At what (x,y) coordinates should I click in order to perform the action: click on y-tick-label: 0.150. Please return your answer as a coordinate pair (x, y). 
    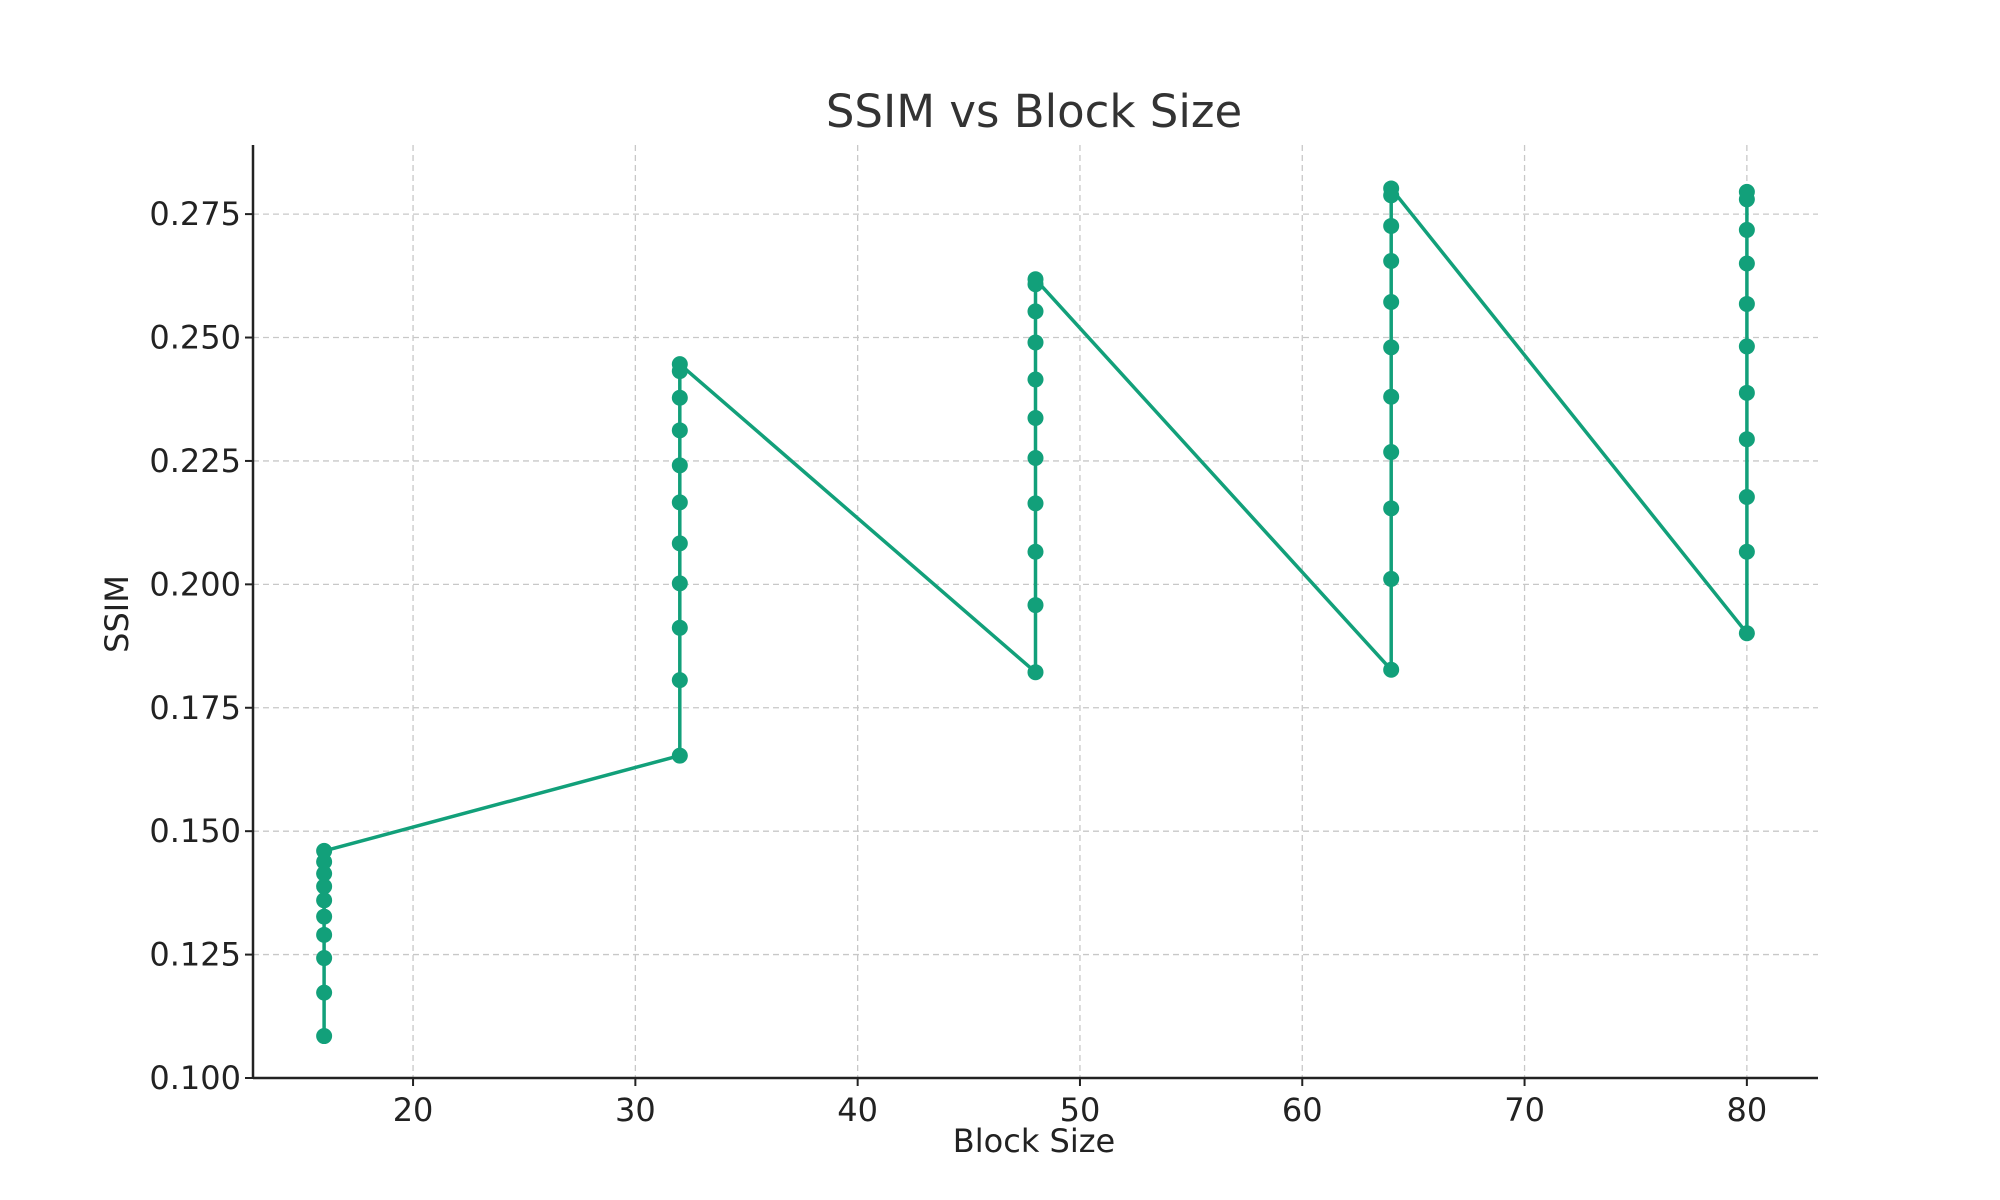
    Looking at the image, I should click on (195, 831).